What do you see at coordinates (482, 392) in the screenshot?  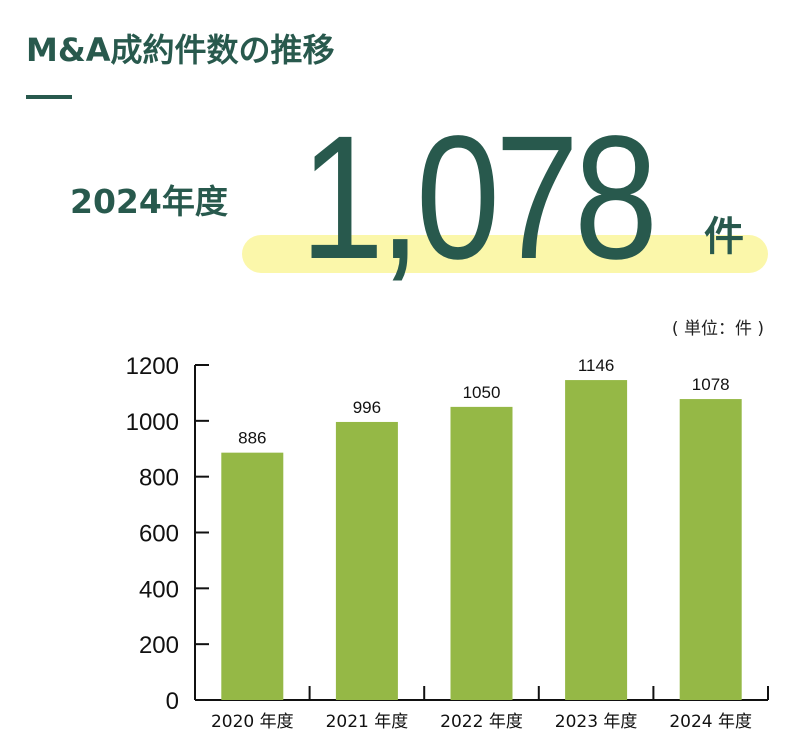 I see `data-label: 1050` at bounding box center [482, 392].